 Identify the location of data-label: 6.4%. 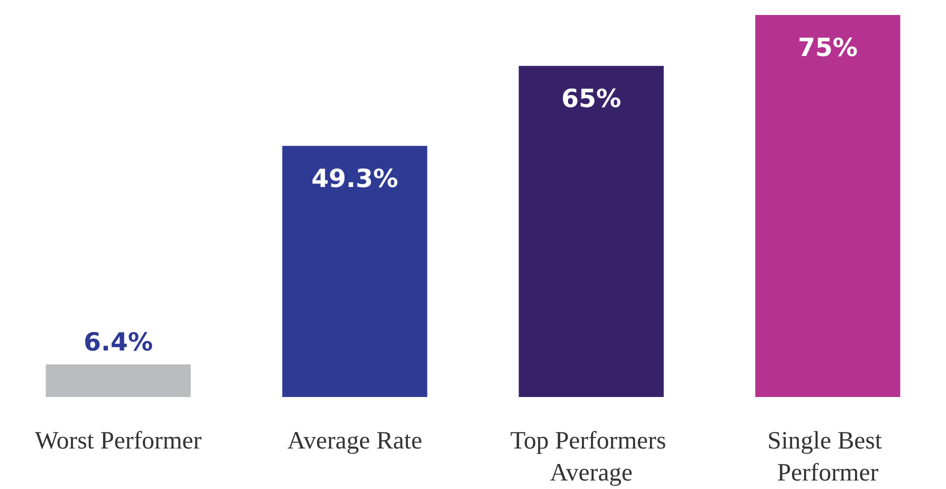
(118, 341).